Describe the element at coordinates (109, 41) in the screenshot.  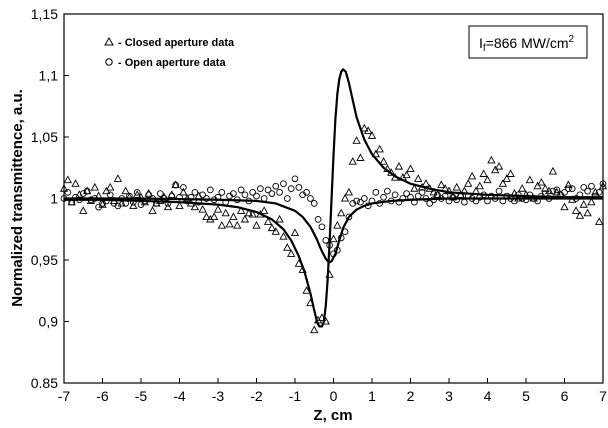
I see `legend-triangle-marker` at that location.